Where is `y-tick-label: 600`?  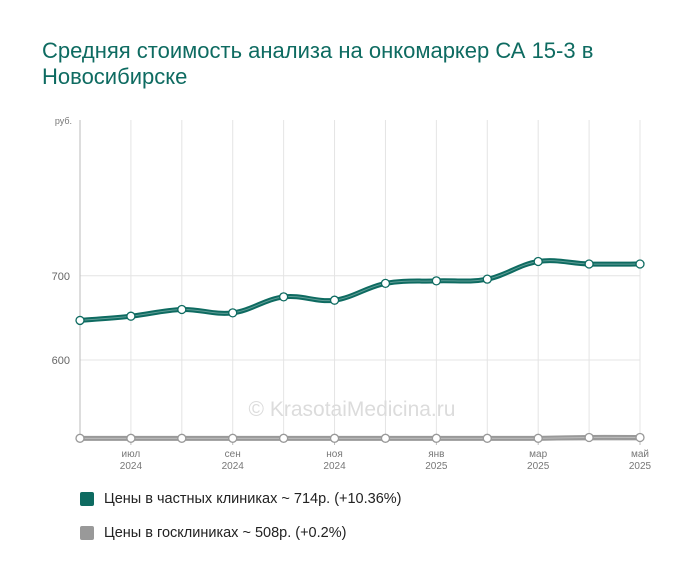
y-tick-label: 600 is located at coordinates (61, 361).